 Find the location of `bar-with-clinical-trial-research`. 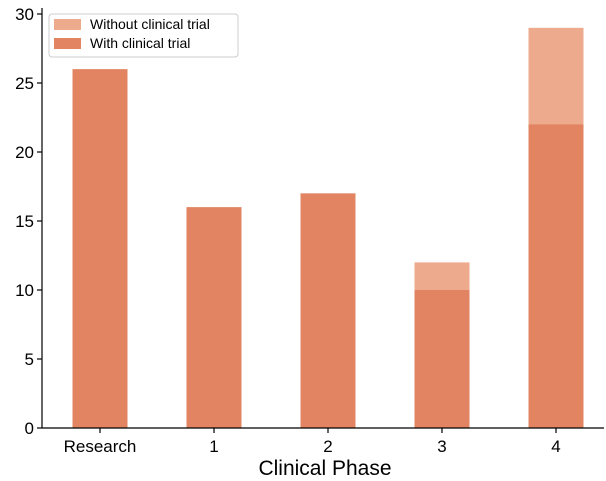

bar-with-clinical-trial-research is located at coordinates (100, 248).